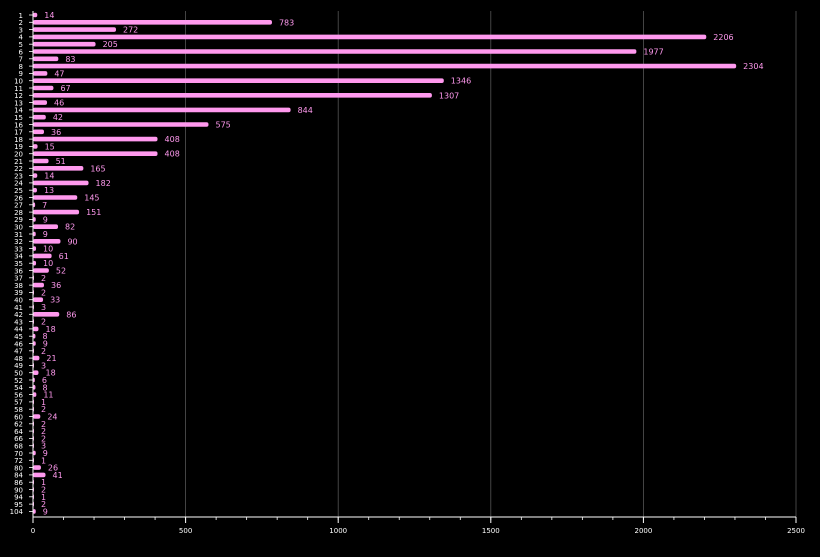  I want to click on x-tick-label: 1000, so click(338, 531).